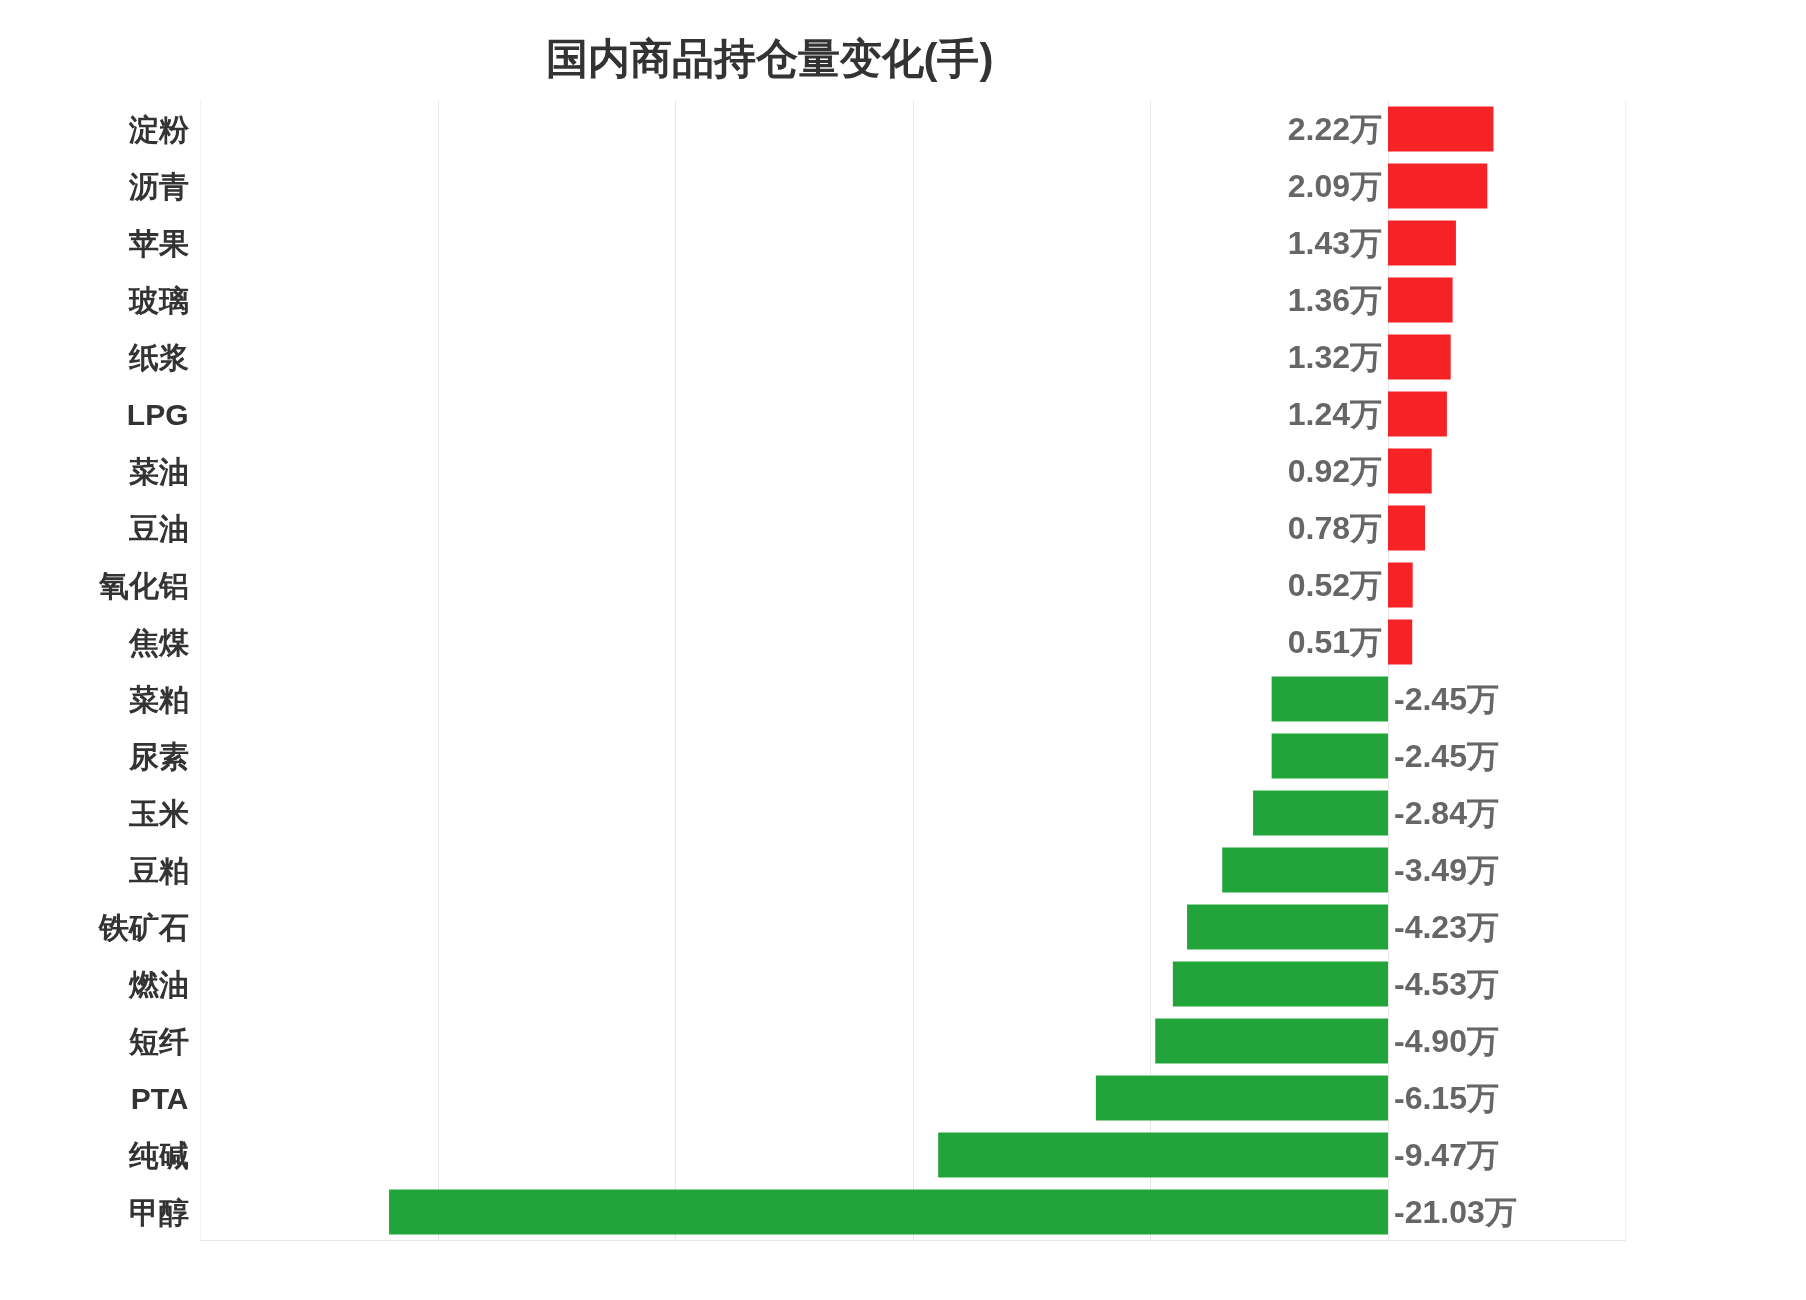  Describe the element at coordinates (158, 528) in the screenshot. I see `y-tick-label: 豆油` at that location.